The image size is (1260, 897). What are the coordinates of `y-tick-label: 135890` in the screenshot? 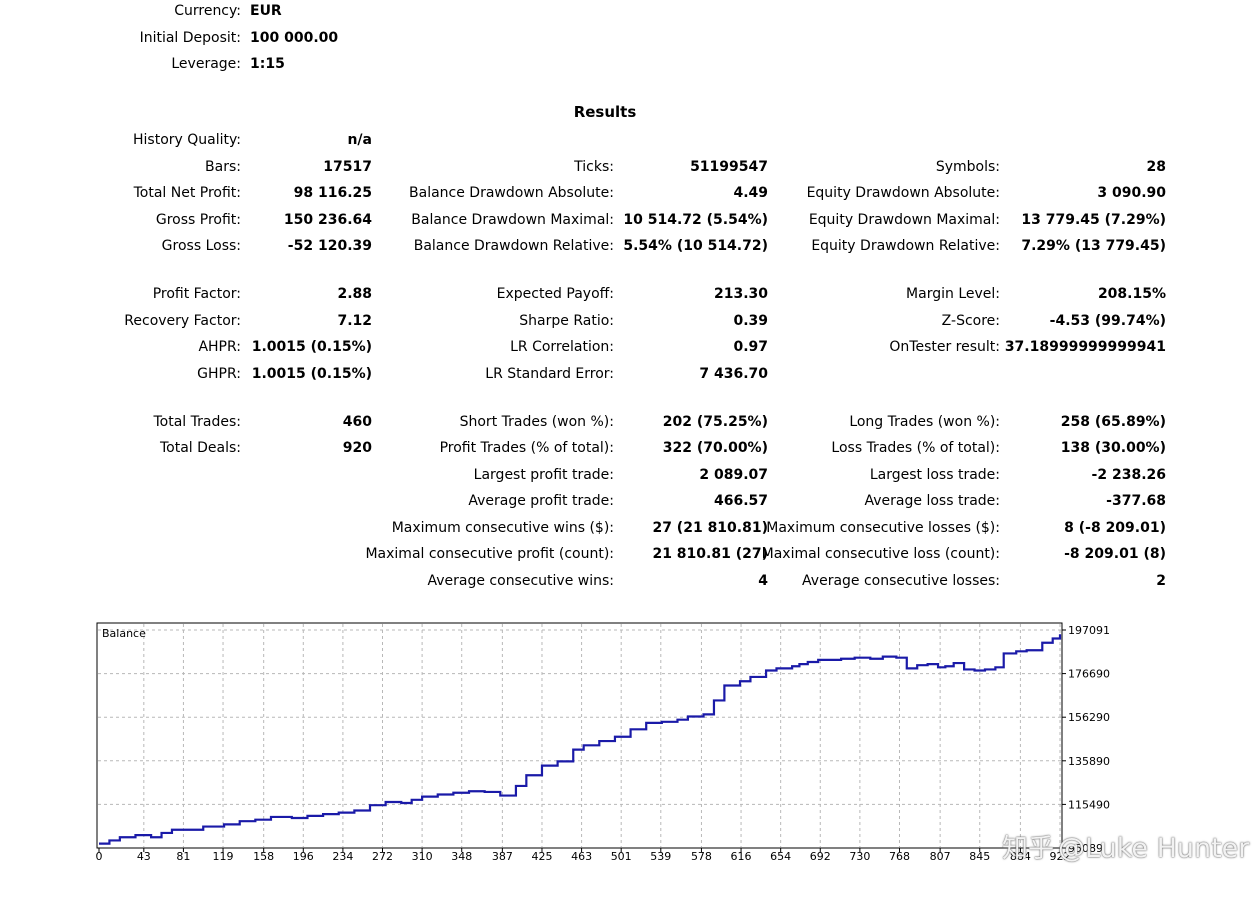 It's located at (1089, 761).